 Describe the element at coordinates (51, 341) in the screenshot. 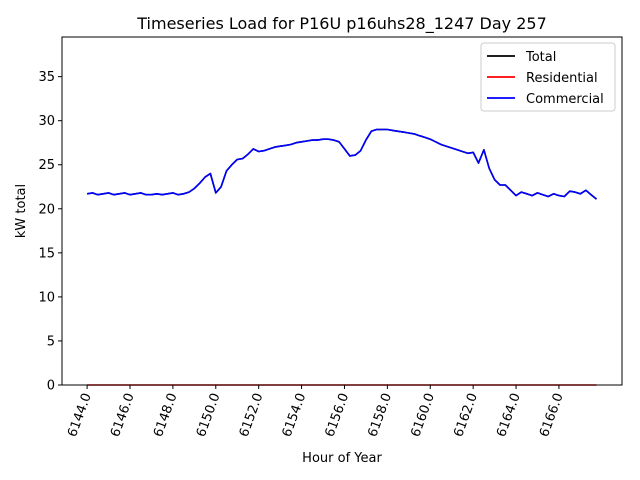

I see `y-tick-label: 5` at that location.